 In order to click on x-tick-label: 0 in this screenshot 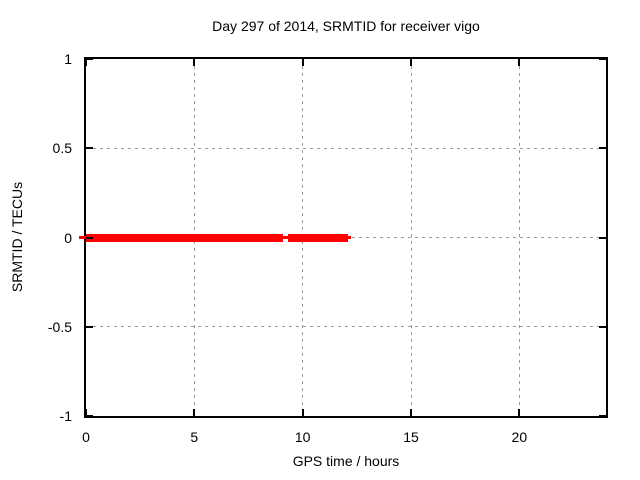, I will do `click(86, 437)`.